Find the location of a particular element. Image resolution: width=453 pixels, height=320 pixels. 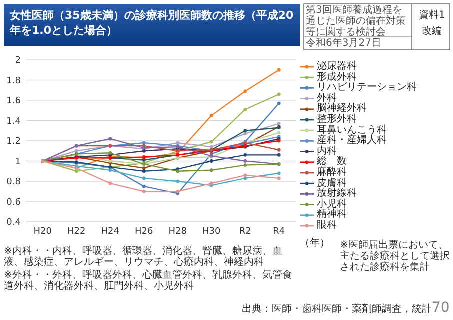

text: 第3回医師養成過程を通じた医師の偏在対策等に関する検討会 is located at coordinates (356, 21).